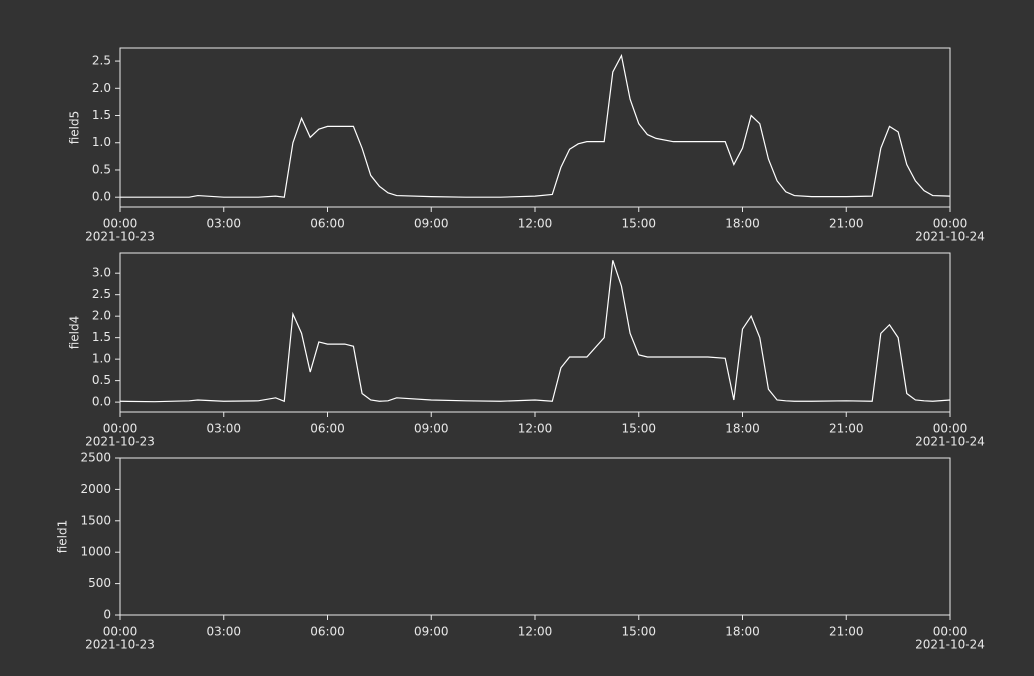  What do you see at coordinates (99, 583) in the screenshot?
I see `y-tick-label: 500` at bounding box center [99, 583].